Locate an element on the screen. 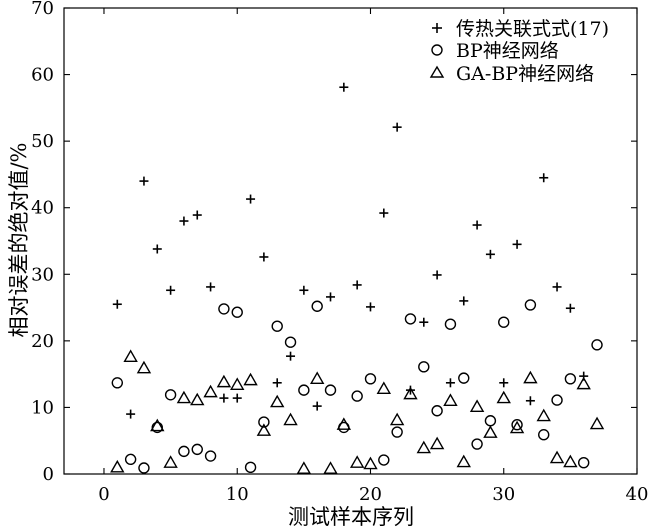 The height and width of the screenshot is (531, 650). x-tick-label: 40 is located at coordinates (637, 494).